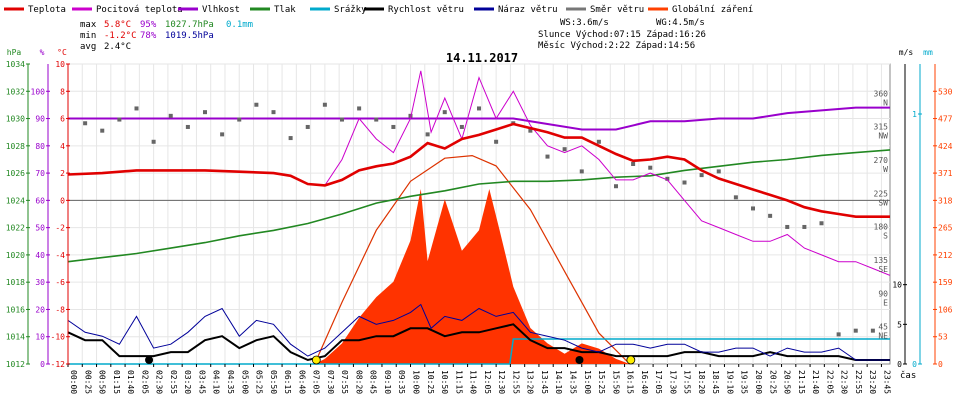  I want to click on x-tick-label: 14:10, so click(558, 382).